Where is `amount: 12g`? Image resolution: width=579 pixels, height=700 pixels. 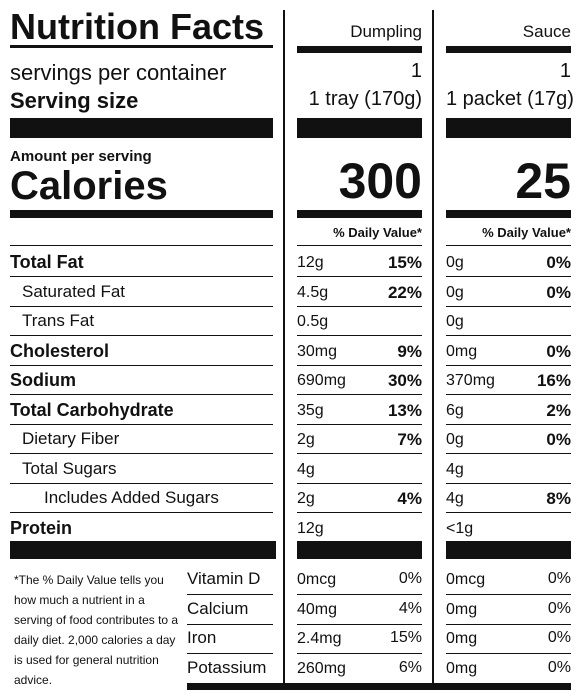
amount: 12g is located at coordinates (310, 528).